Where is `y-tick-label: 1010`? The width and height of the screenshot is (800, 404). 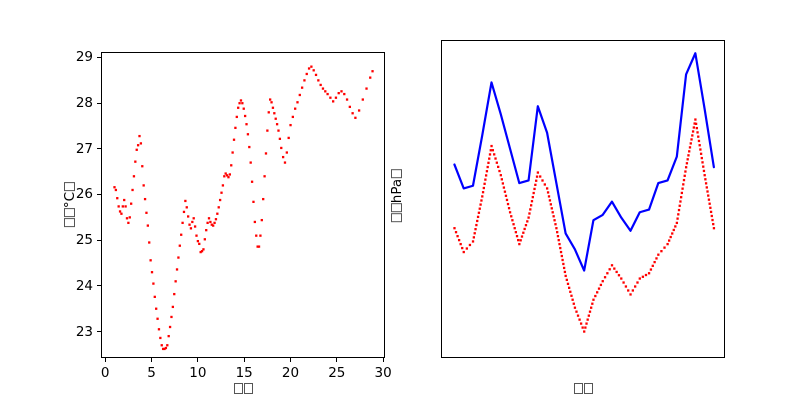
y-tick-label: 1010 is located at coordinates (793, 122).